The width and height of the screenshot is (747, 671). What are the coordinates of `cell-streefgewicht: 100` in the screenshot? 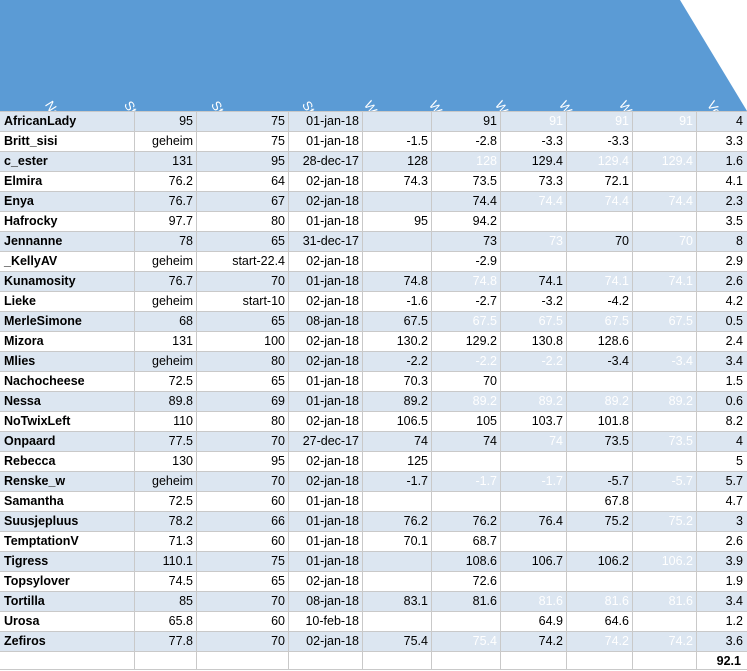 It's located at (274, 341).